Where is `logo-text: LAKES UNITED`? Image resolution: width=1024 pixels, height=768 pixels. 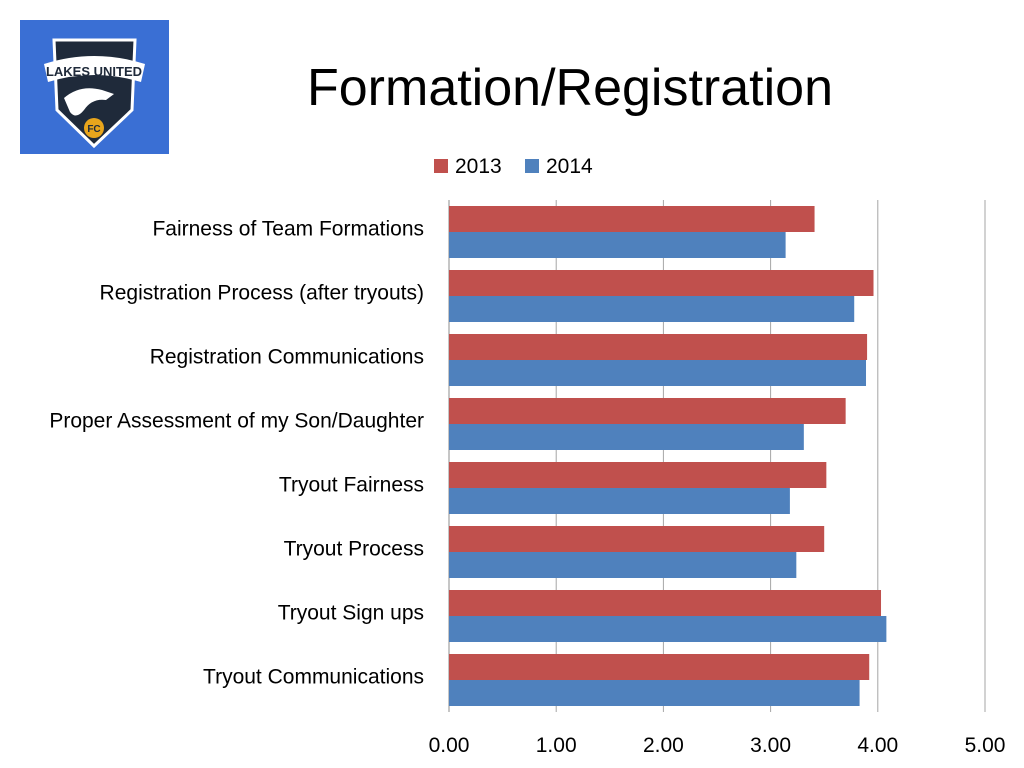
logo-text: LAKES UNITED is located at coordinates (94, 71).